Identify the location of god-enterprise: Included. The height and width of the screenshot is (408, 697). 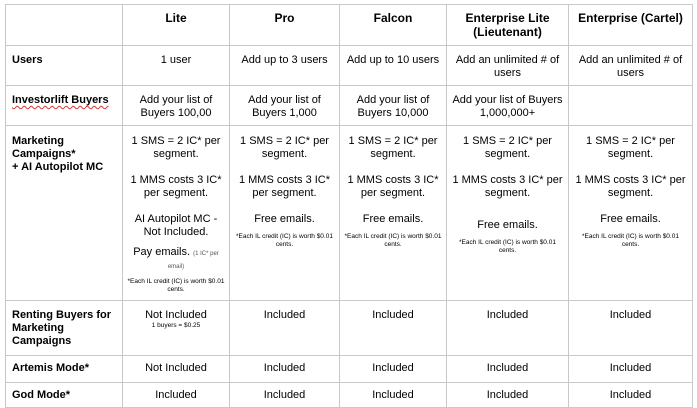
(630, 395).